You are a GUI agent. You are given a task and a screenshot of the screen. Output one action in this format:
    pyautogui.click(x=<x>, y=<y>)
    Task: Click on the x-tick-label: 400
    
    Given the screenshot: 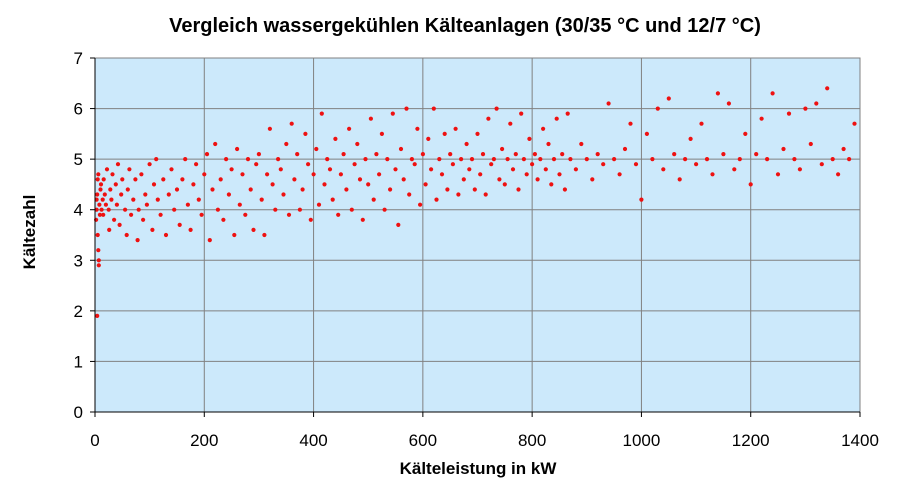 What is the action you would take?
    pyautogui.click(x=313, y=440)
    